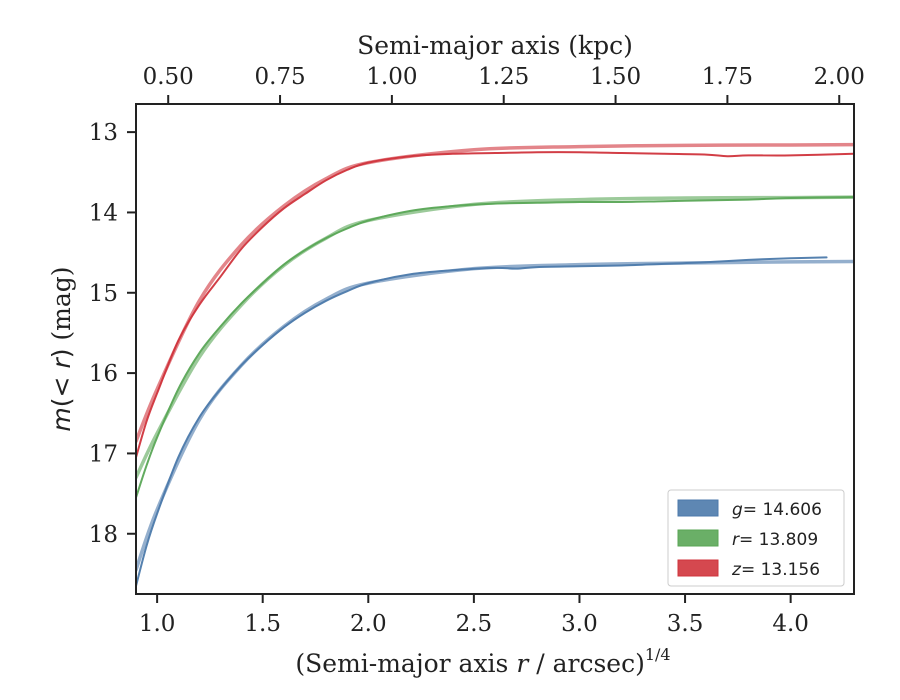 This screenshot has height=700, width=900. I want to click on bottom-x-axis: 1.0 1.5 2.0 2.5 3.0 3.5 4.0, so click(474, 615).